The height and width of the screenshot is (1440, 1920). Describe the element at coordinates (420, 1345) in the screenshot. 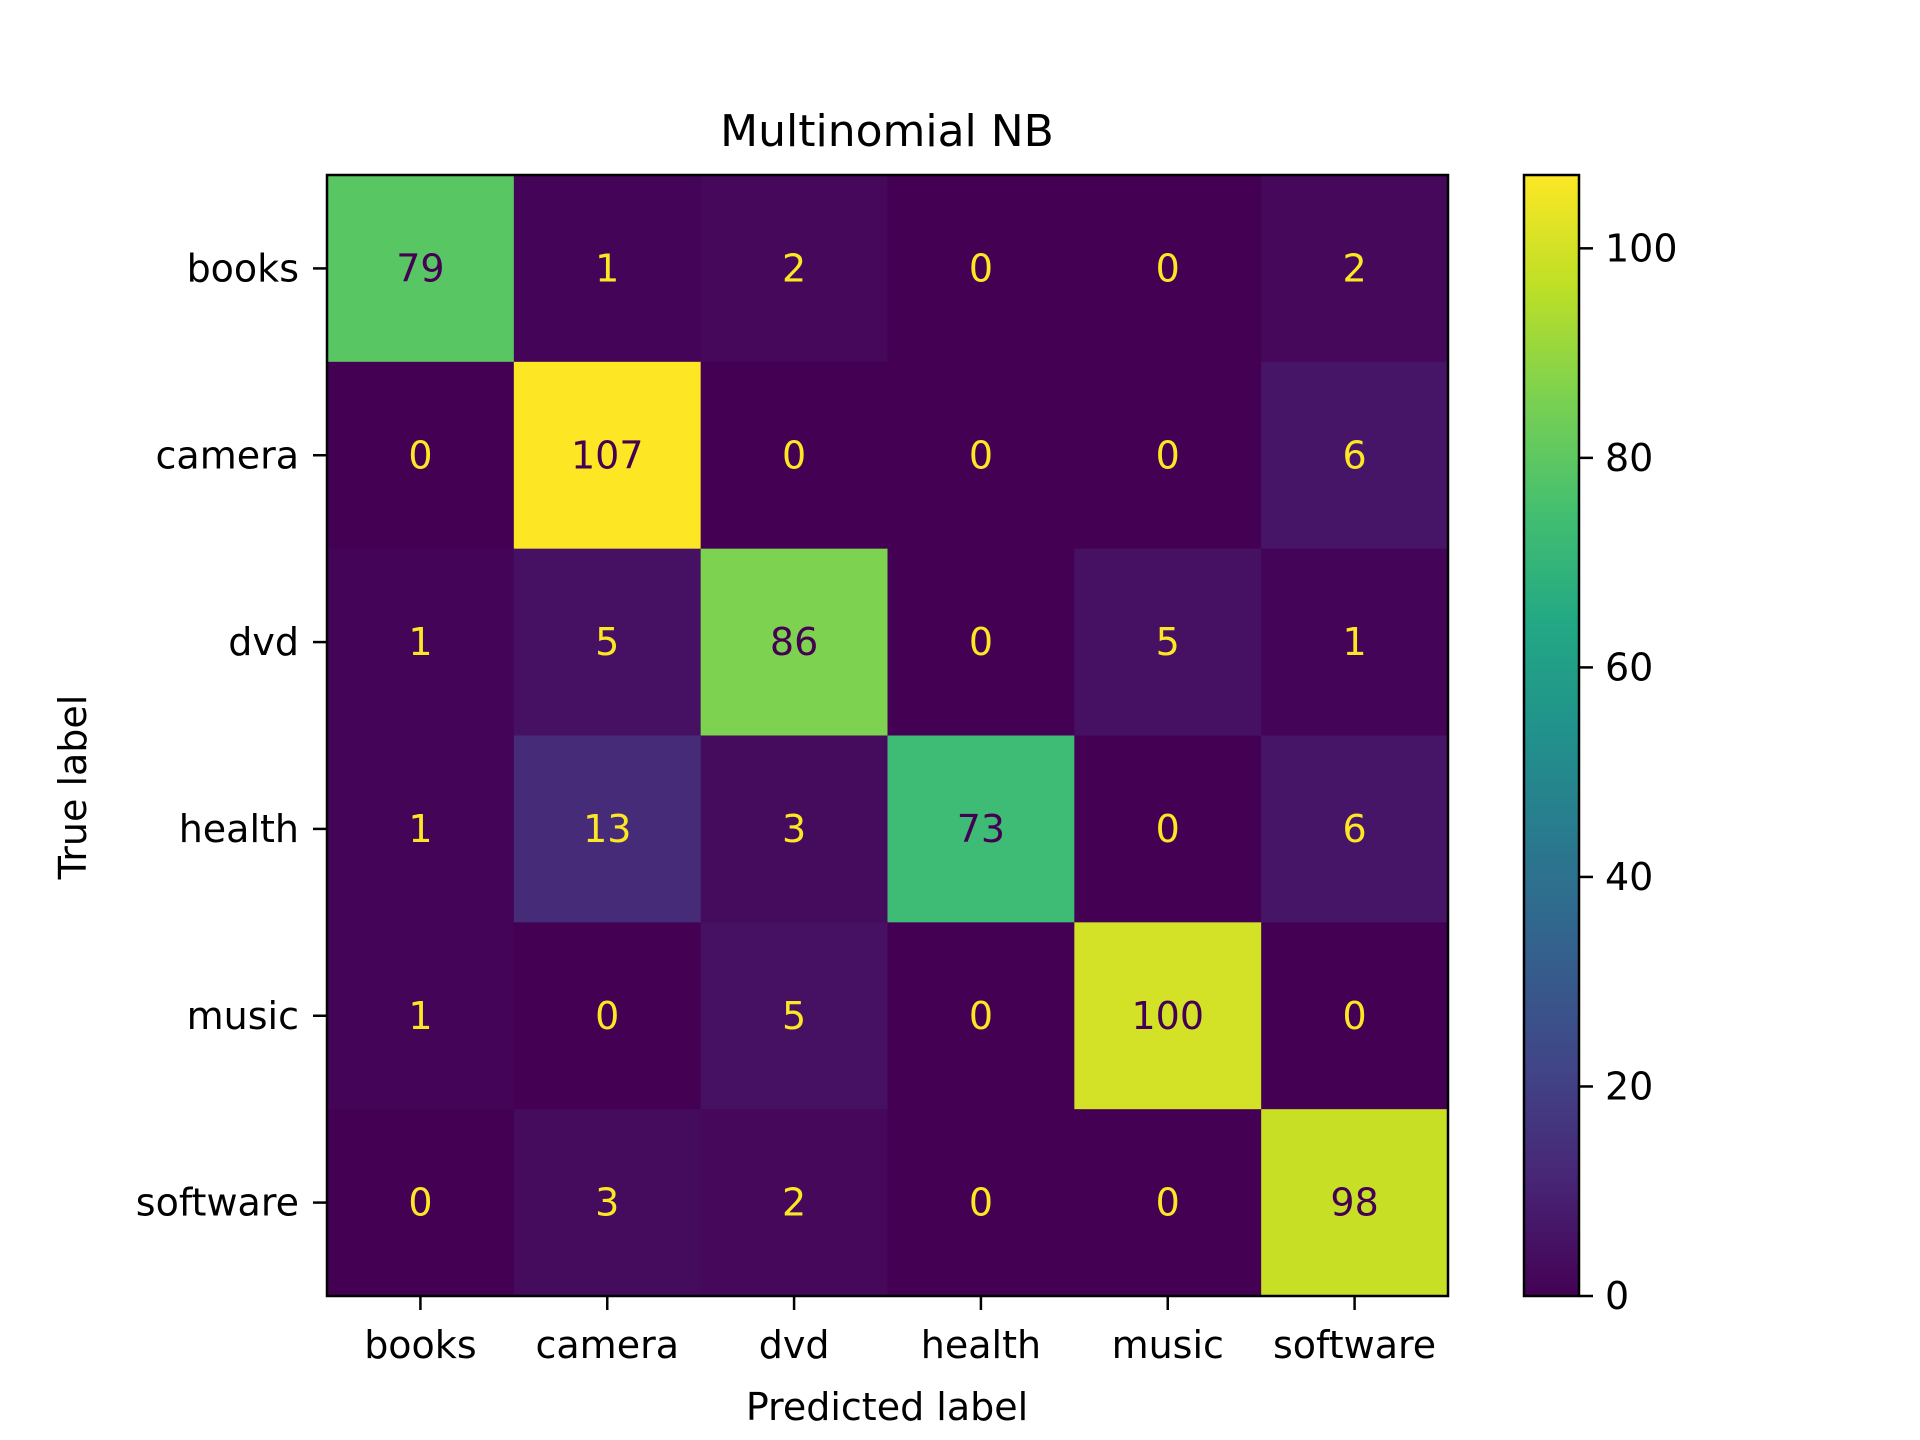

I see `x-tick-label: books` at that location.